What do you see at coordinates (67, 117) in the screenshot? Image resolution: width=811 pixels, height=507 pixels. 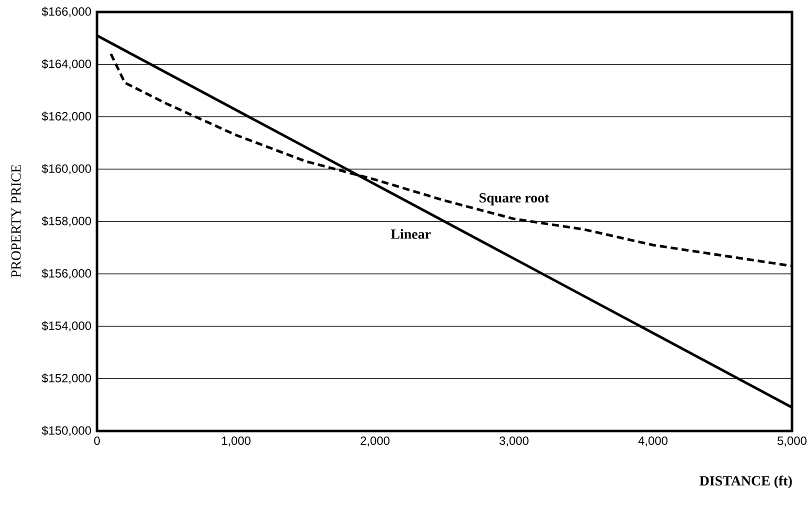 I see `y-tick-label: $162,000` at bounding box center [67, 117].